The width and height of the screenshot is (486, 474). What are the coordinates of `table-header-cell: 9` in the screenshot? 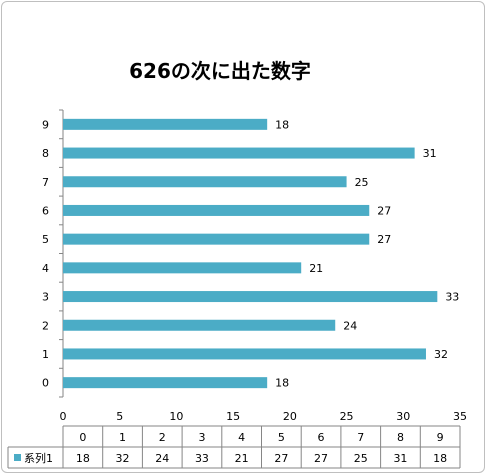 It's located at (440, 437).